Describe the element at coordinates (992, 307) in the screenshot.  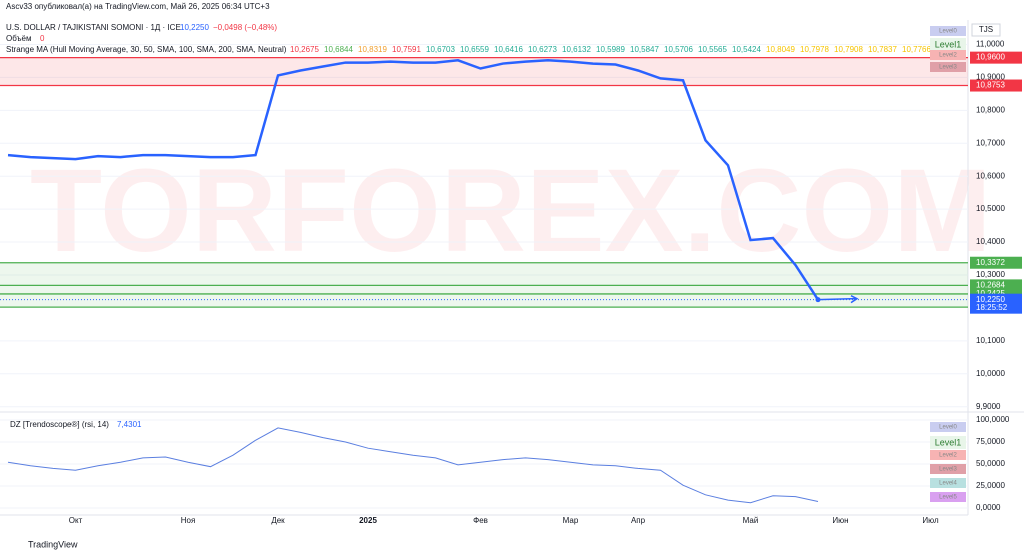
I see `countdown: 18:25:52` at that location.